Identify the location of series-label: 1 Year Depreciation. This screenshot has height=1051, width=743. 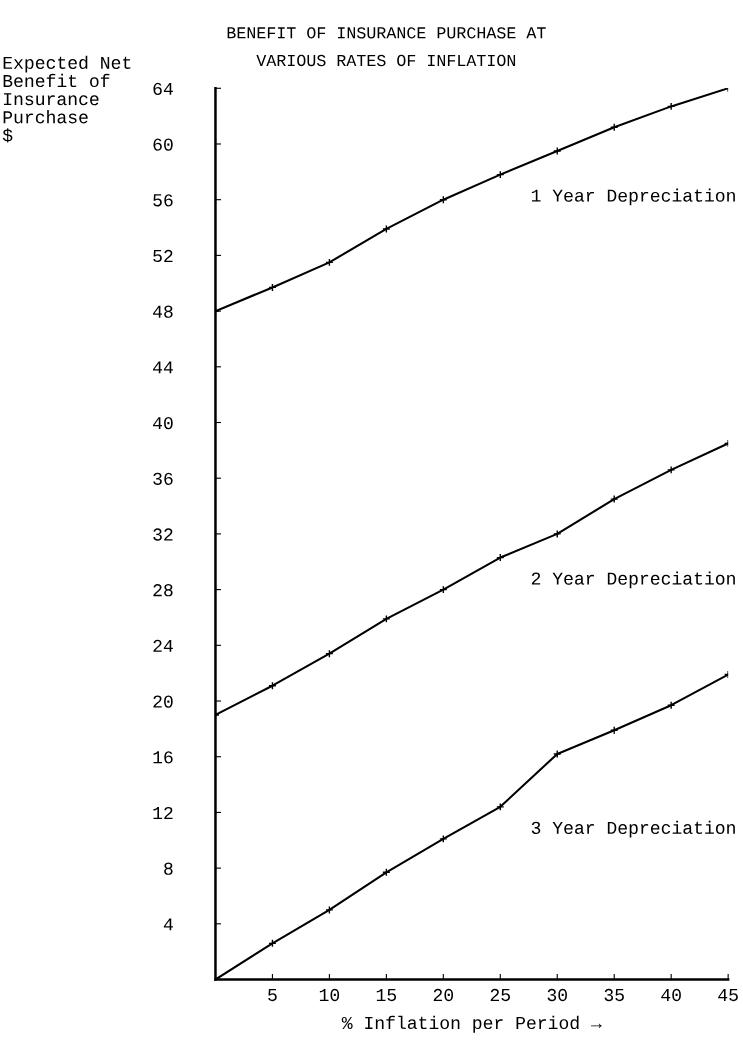
(633, 197).